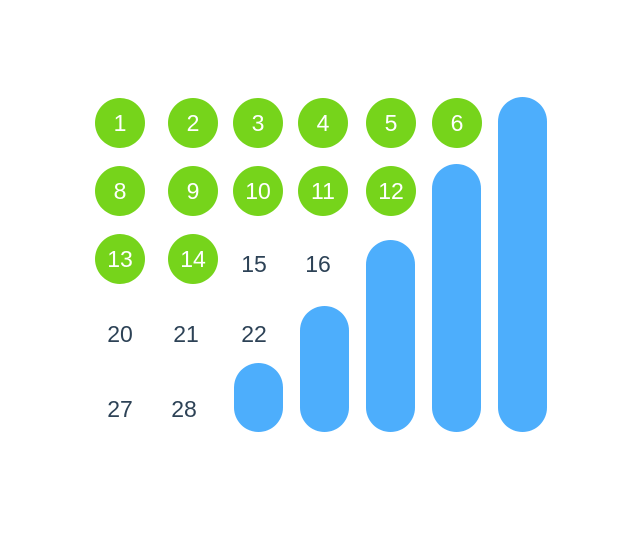  What do you see at coordinates (120, 259) in the screenshot?
I see `day-13: 13` at bounding box center [120, 259].